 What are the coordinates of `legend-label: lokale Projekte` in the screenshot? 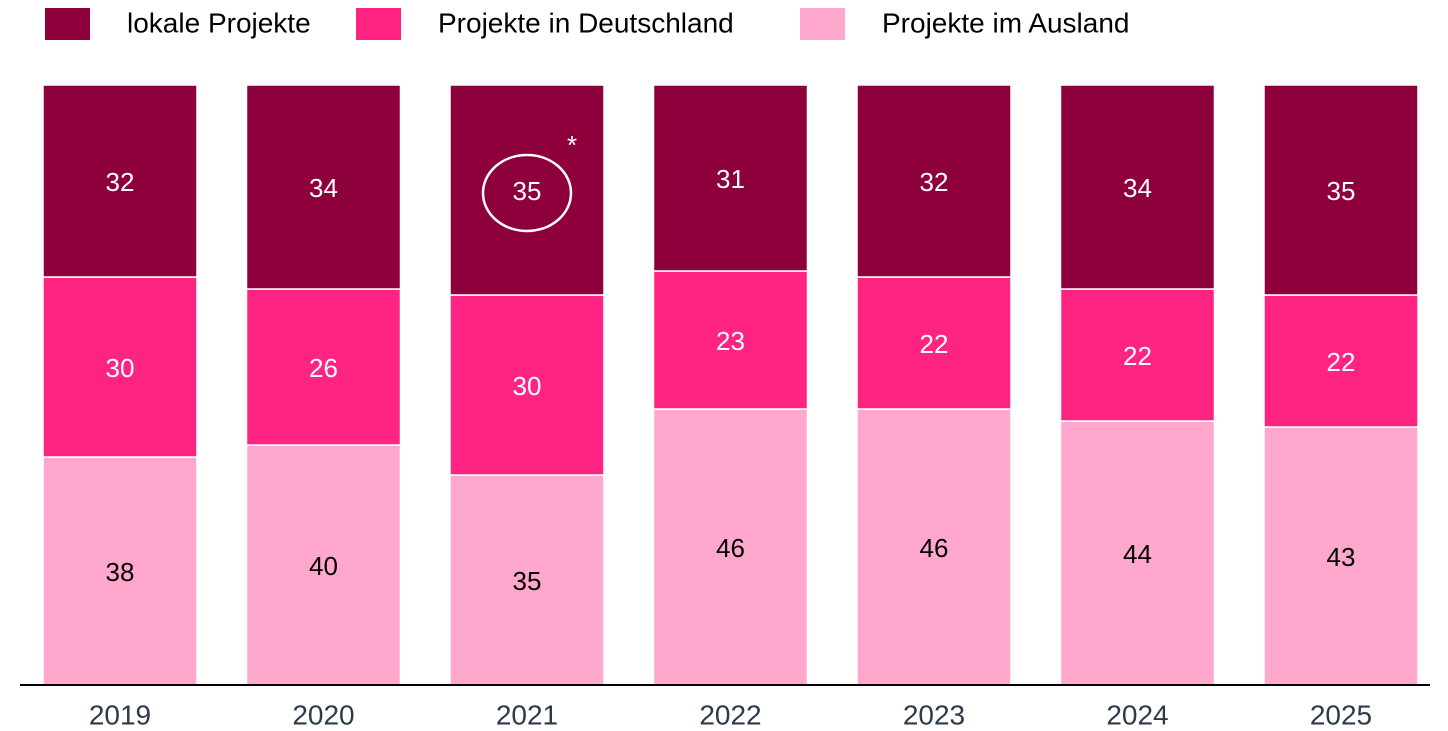 It's located at (219, 22).